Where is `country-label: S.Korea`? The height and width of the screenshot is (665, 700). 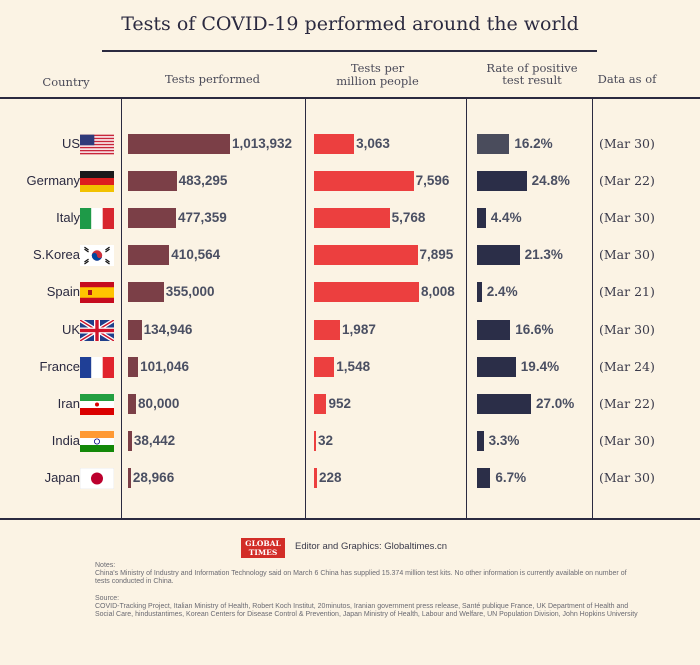 country-label: S.Korea is located at coordinates (56, 254).